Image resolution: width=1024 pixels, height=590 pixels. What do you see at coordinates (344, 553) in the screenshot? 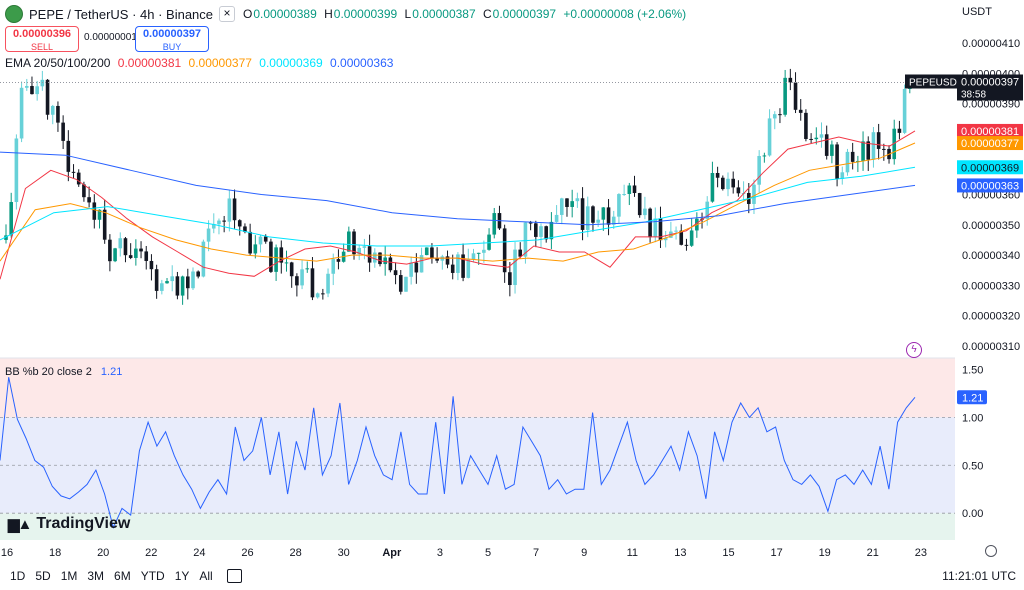
I see `time-axis-tick: 30` at bounding box center [344, 553].